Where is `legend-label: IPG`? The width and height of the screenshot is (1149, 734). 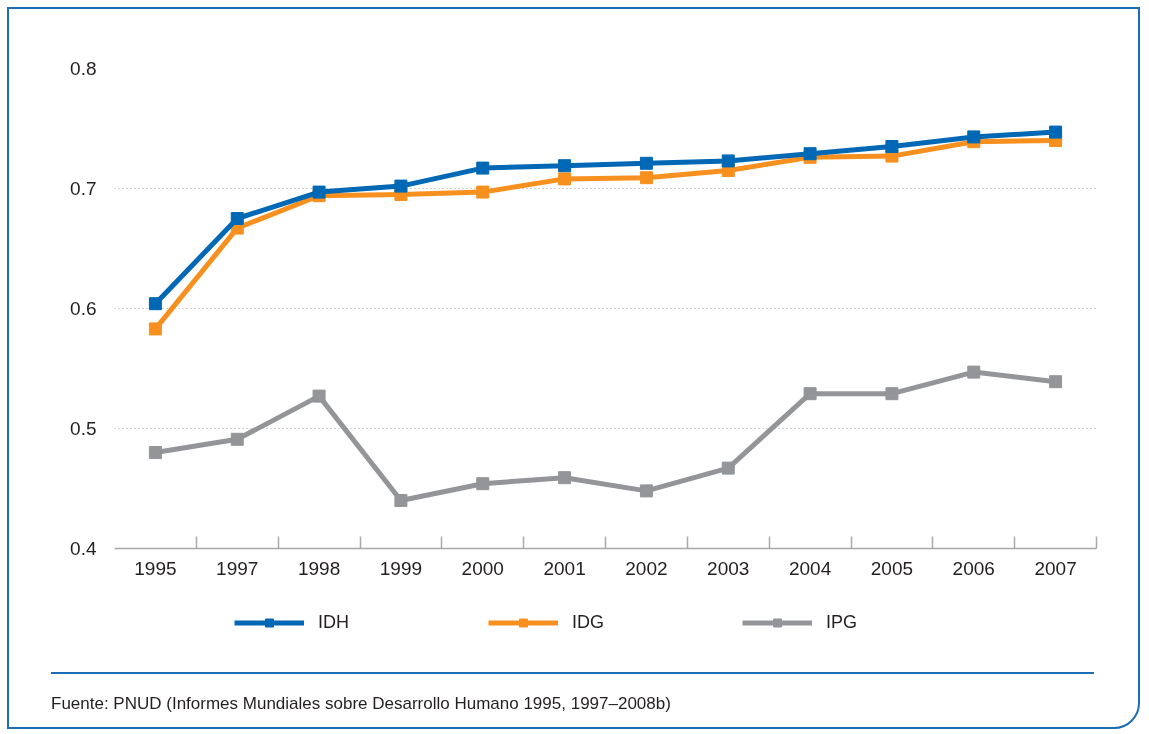 legend-label: IPG is located at coordinates (842, 622).